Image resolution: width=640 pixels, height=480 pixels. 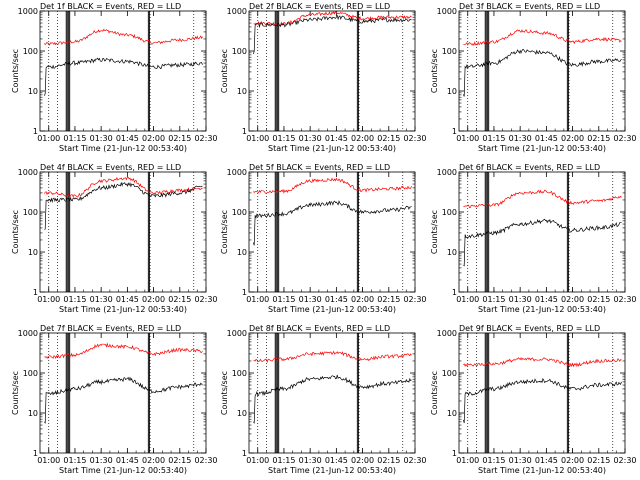 I want to click on panel-title: Det 7f BLACK = Events, RED = LLD, so click(x=110, y=328).